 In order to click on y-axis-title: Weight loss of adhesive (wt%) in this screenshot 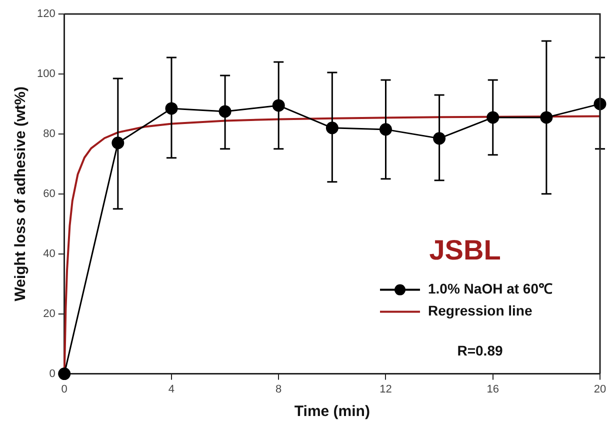, I will do `click(21, 194)`.